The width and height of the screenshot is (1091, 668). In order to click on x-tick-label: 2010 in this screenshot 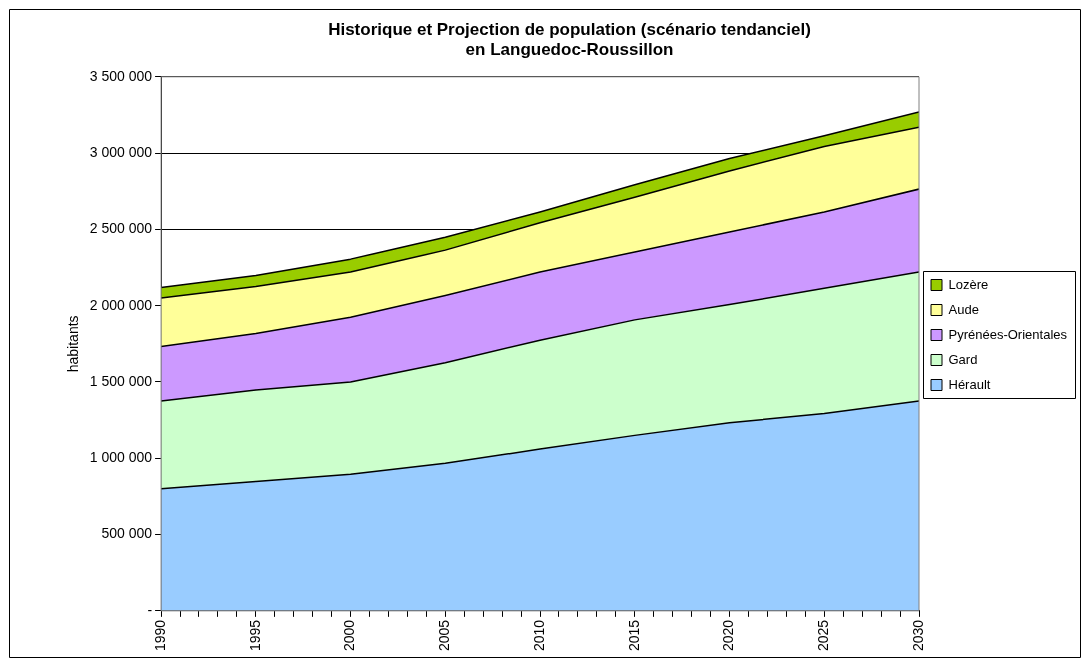, I will do `click(538, 635)`.